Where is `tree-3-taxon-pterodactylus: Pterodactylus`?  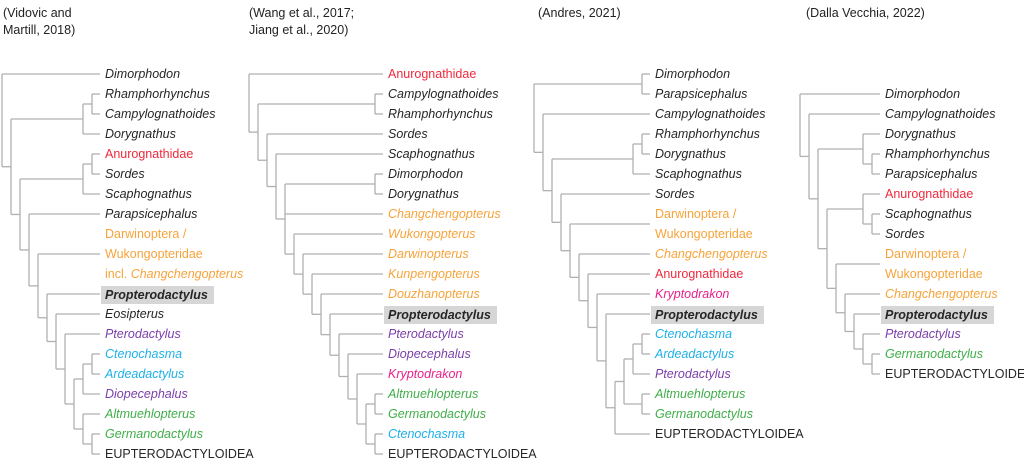
tree-3-taxon-pterodactylus: Pterodactylus is located at coordinates (693, 374).